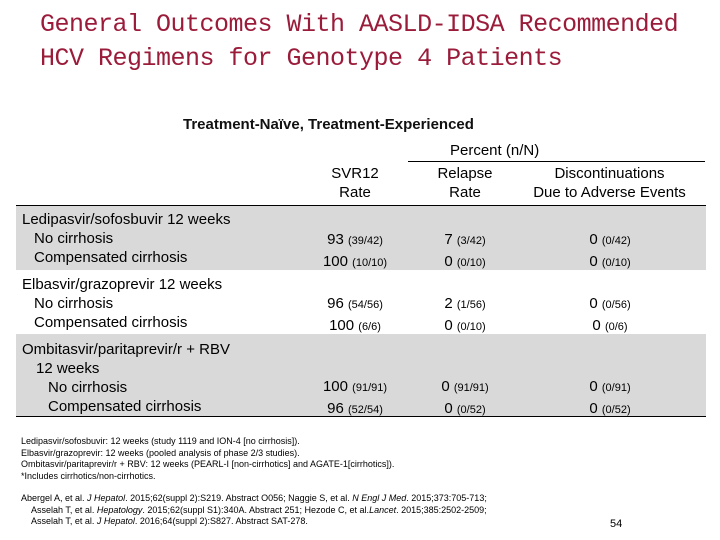 This screenshot has width=720, height=540. What do you see at coordinates (355, 183) in the screenshot?
I see `column-header-svr: SVR12 Rate` at bounding box center [355, 183].